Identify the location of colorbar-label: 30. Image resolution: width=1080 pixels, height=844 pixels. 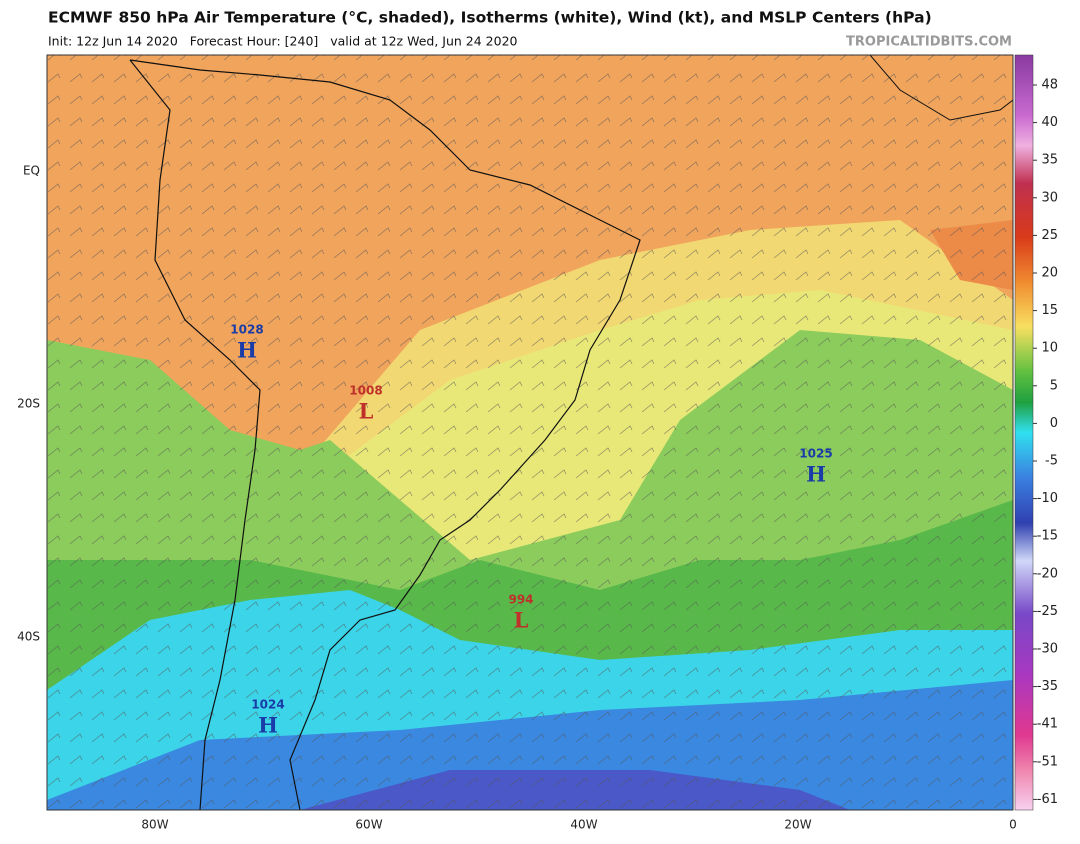
(1049, 197).